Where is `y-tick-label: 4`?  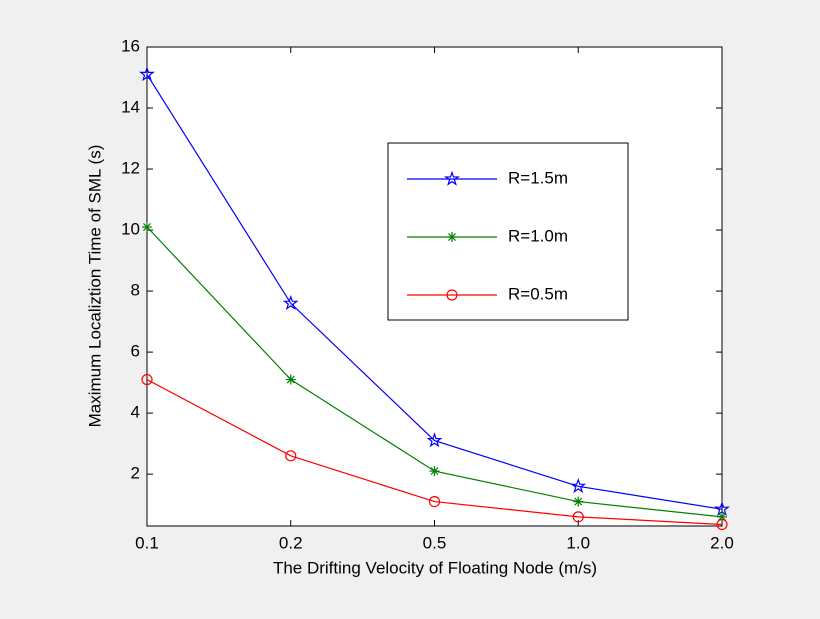
y-tick-label: 4 is located at coordinates (135, 412).